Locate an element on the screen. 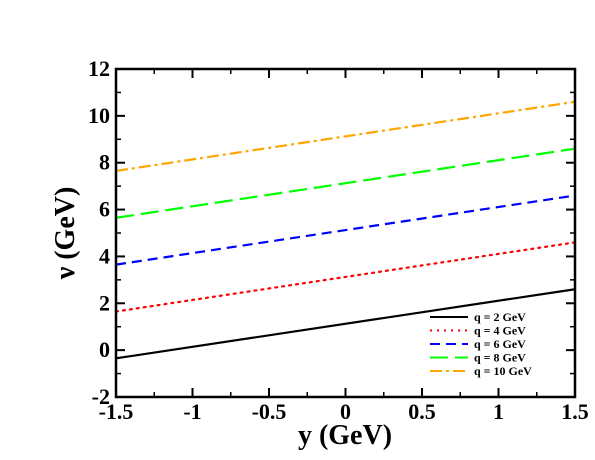 Image resolution: width=595 pixels, height=460 pixels. legend-label: q = 2 GeV is located at coordinates (500, 317).